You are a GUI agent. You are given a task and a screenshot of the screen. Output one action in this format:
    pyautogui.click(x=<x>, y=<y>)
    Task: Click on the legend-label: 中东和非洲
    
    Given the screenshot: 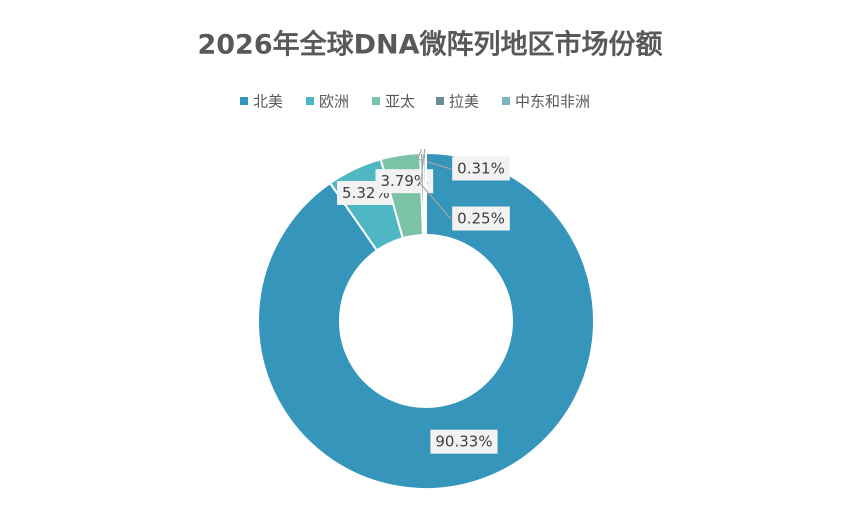 What is the action you would take?
    pyautogui.click(x=552, y=102)
    